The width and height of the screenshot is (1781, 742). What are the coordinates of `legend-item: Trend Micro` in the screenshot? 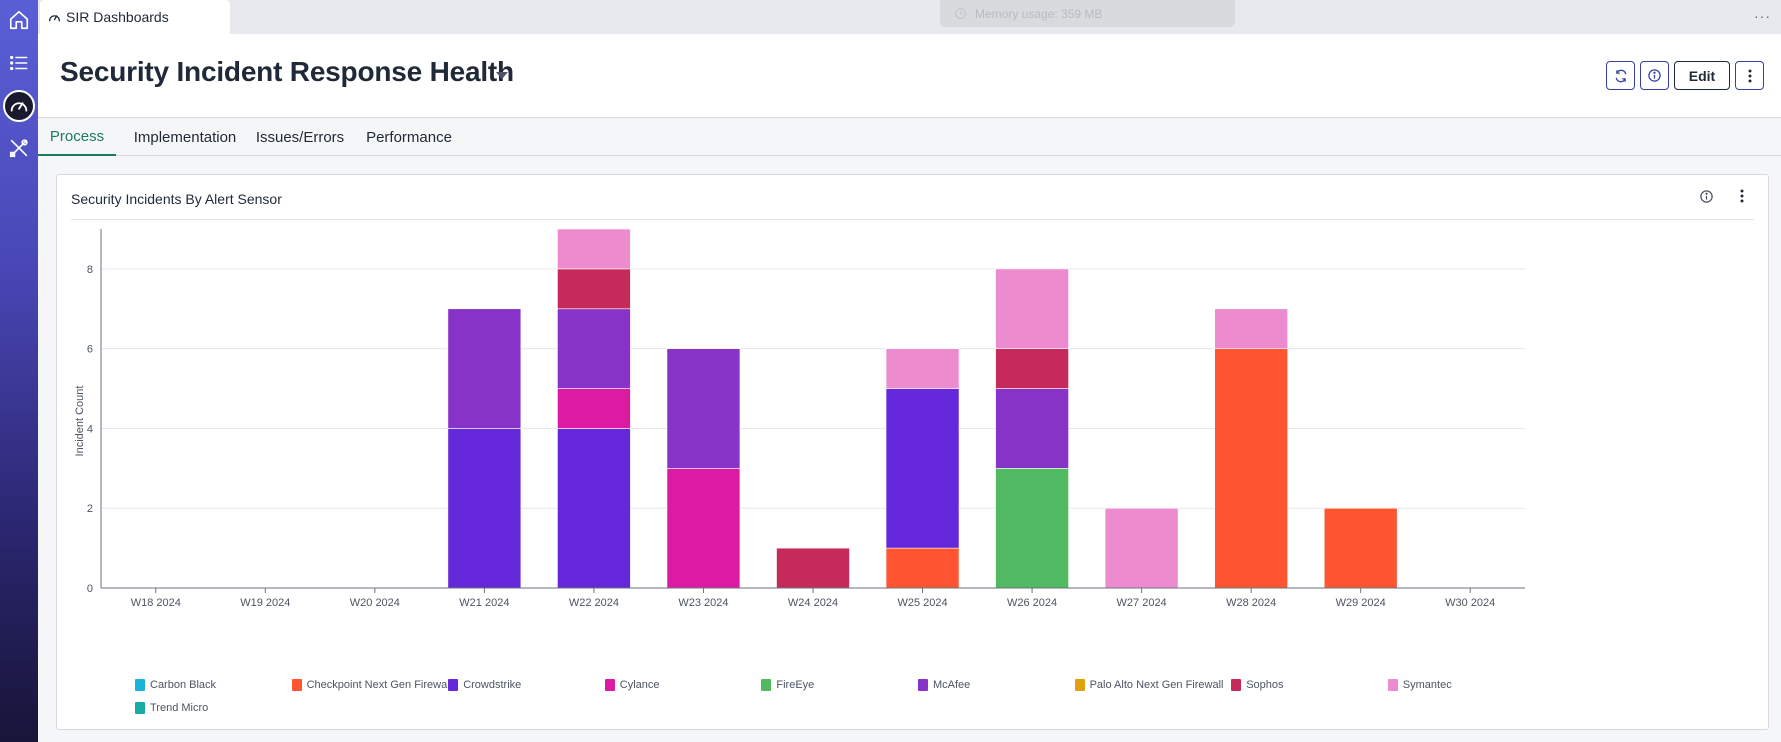 It's located at (171, 708).